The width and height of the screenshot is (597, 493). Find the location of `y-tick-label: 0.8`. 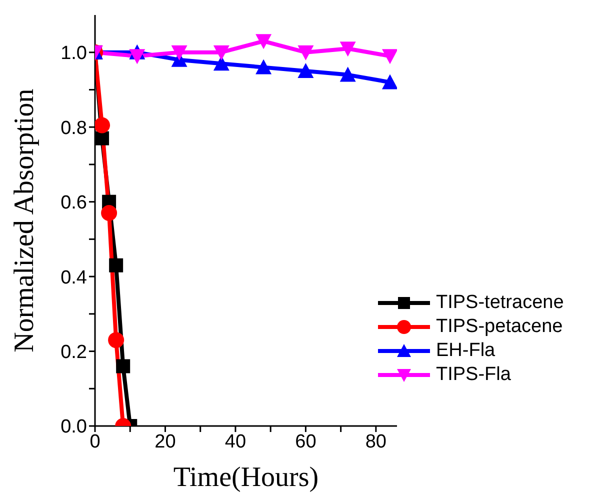

y-tick-label: 0.8 is located at coordinates (73, 128).